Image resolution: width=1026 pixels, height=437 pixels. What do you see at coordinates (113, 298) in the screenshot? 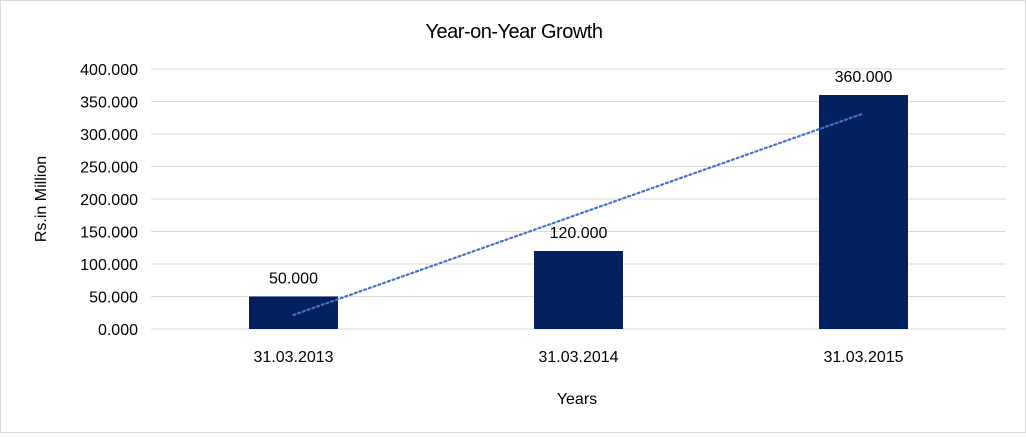
I see `y-tick-label: 50.000` at bounding box center [113, 298].